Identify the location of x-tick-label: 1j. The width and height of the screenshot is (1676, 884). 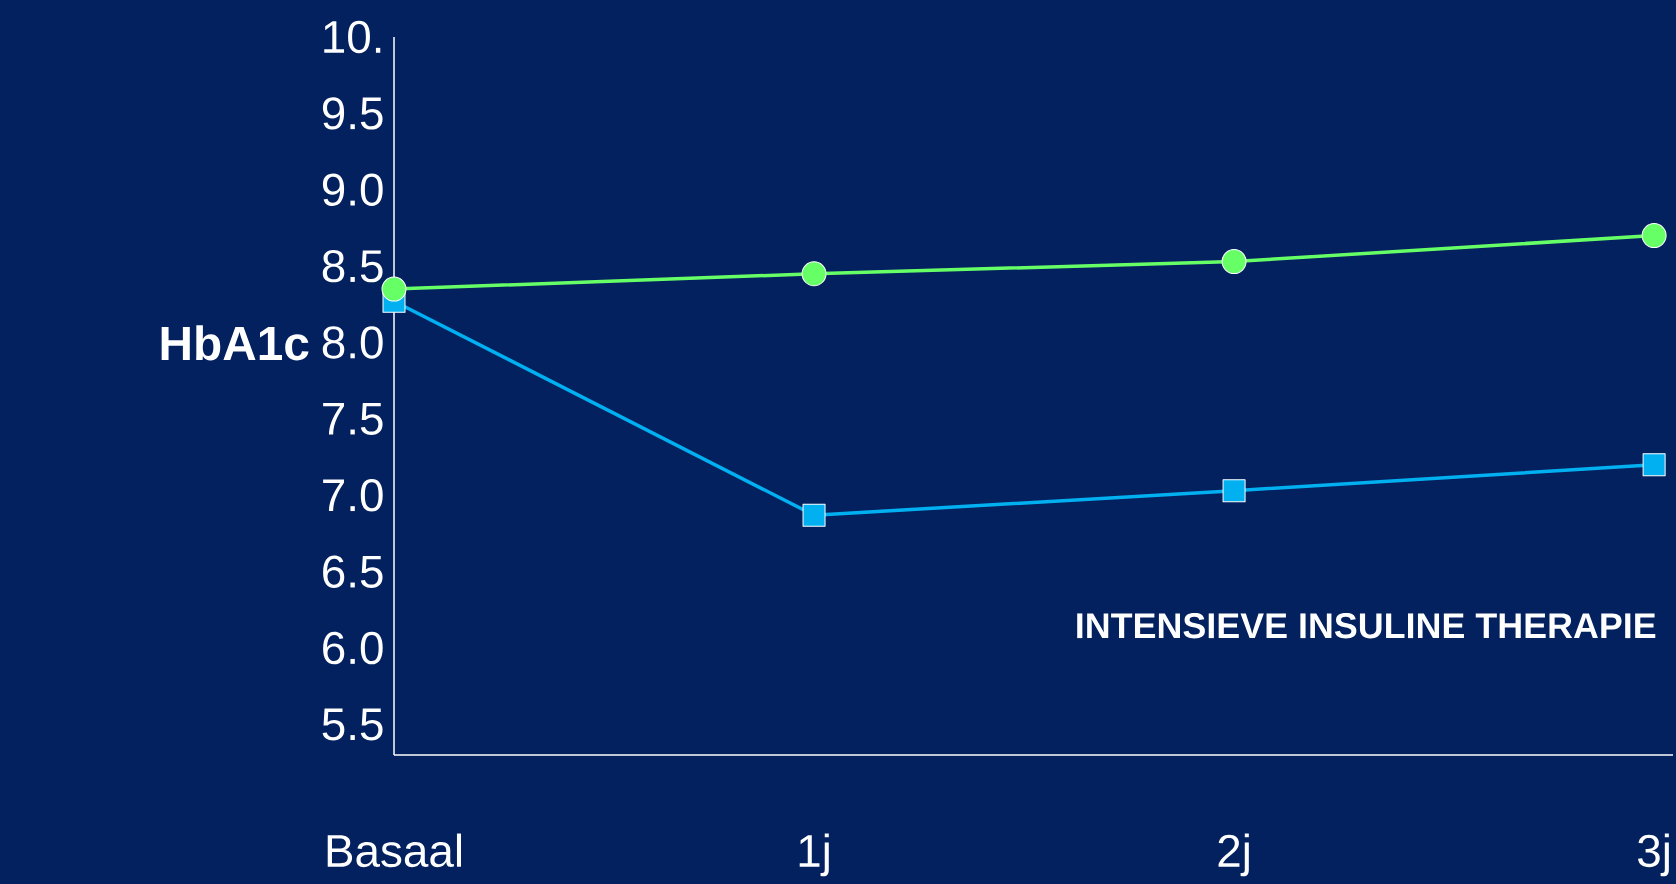
(814, 855).